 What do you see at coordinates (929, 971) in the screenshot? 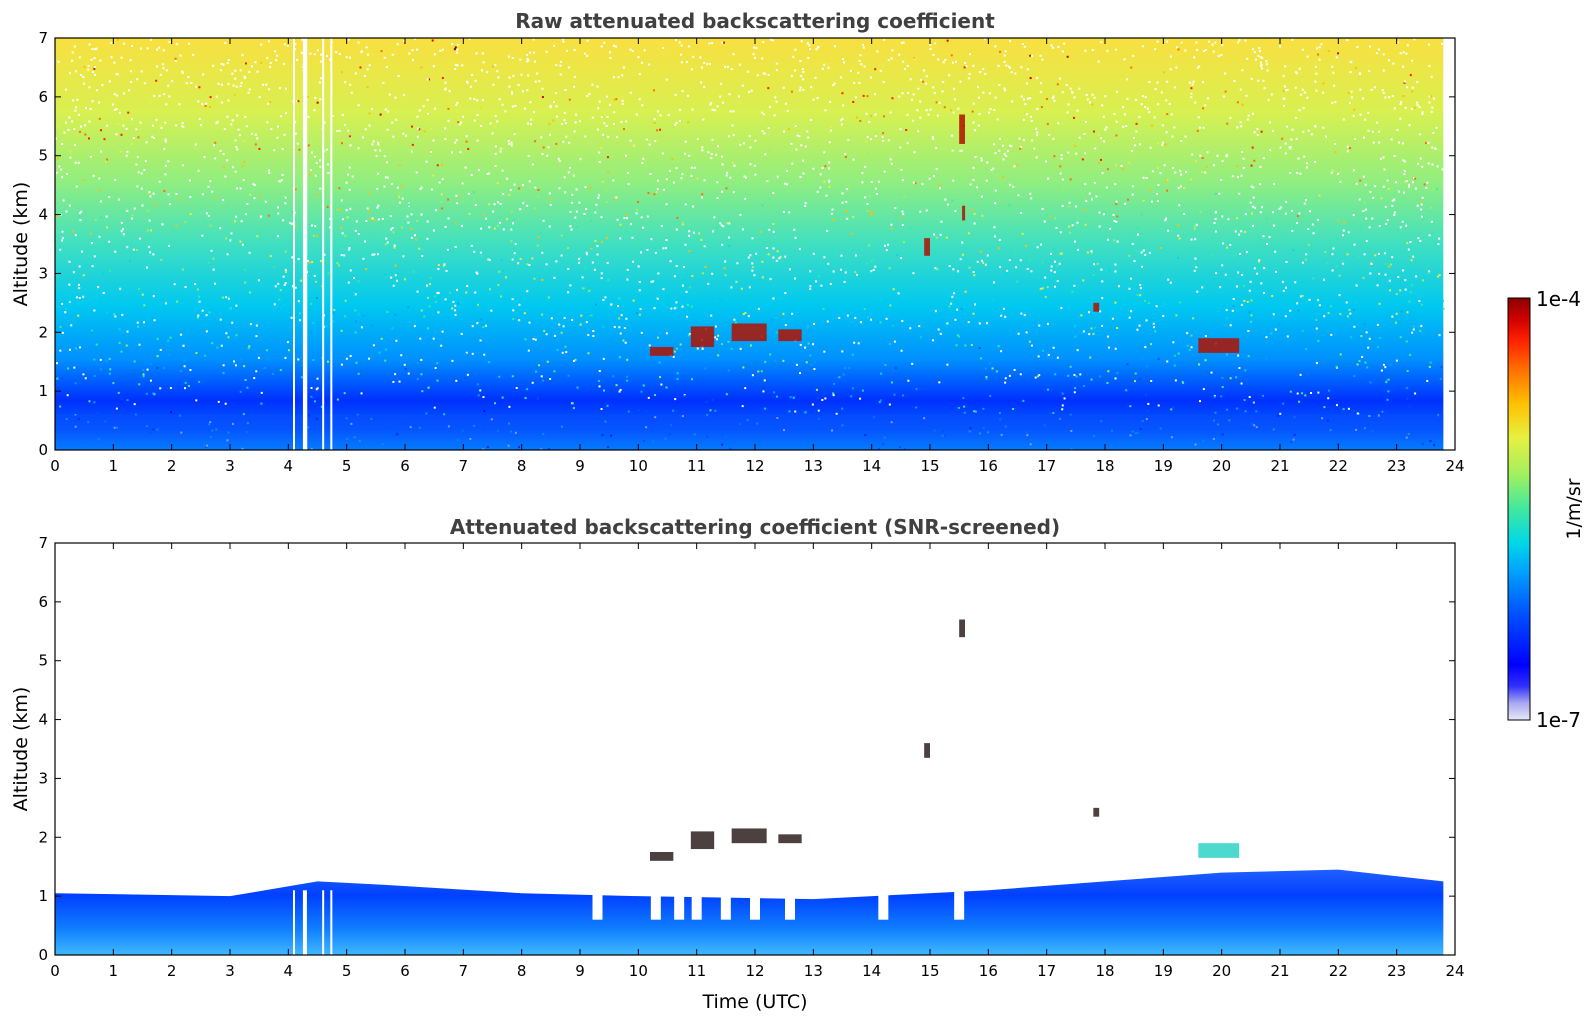
I see `x-tick-label: 15` at bounding box center [929, 971].